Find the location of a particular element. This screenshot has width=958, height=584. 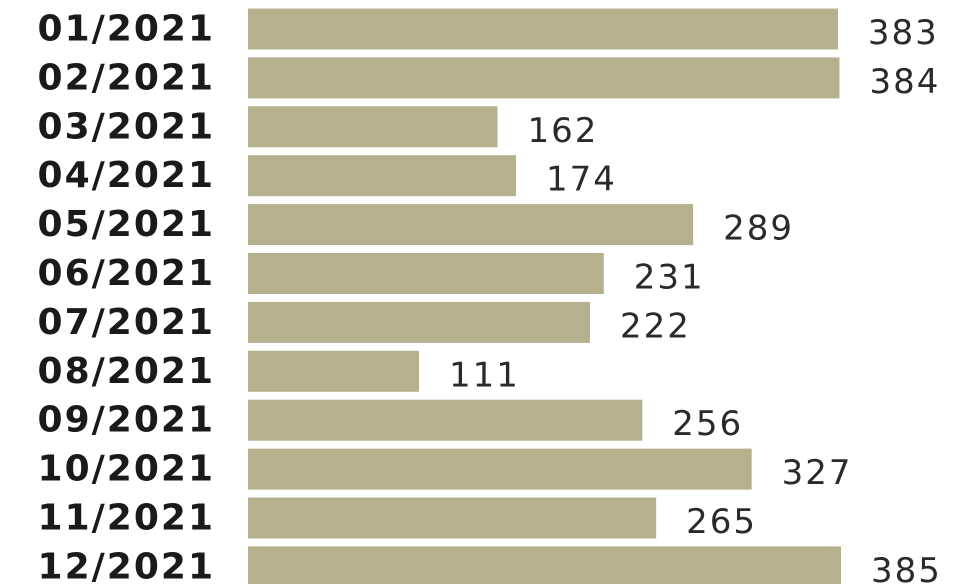

category-label: 08/2021 is located at coordinates (126, 371).